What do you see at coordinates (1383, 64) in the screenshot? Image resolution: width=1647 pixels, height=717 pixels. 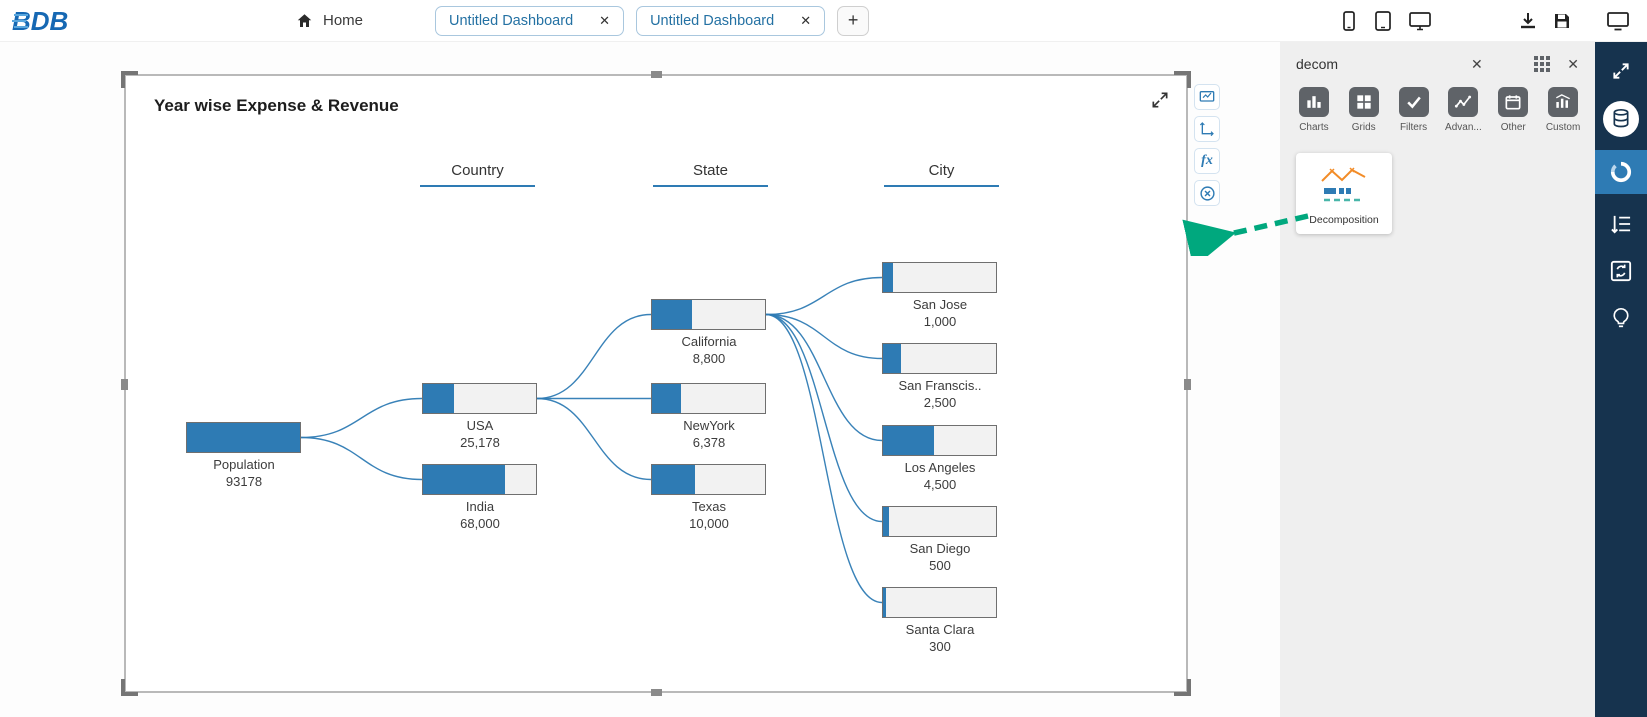 I see `component-search-input` at bounding box center [1383, 64].